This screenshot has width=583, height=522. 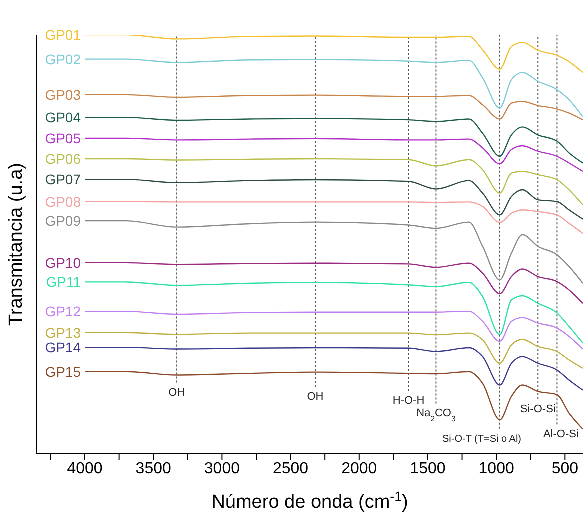 What do you see at coordinates (222, 469) in the screenshot?
I see `x-tick-label: 3000` at bounding box center [222, 469].